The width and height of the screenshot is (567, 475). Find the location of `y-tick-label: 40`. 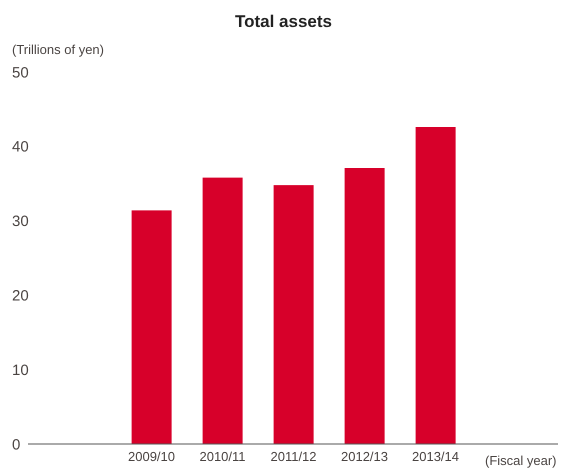

y-tick-label: 40 is located at coordinates (20, 147).